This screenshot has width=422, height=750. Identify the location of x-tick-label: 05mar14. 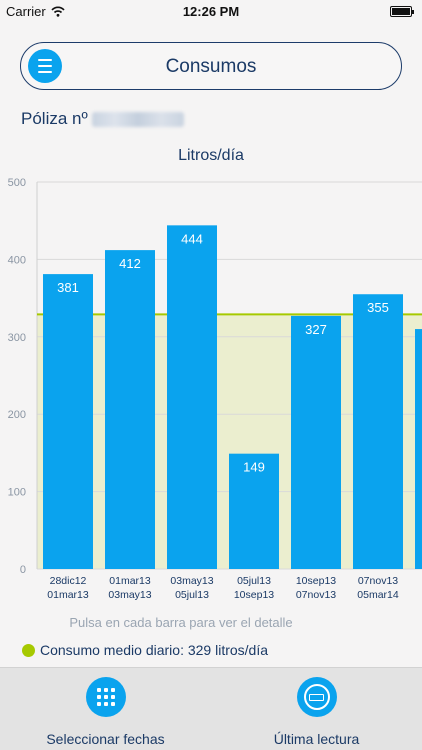
(378, 595).